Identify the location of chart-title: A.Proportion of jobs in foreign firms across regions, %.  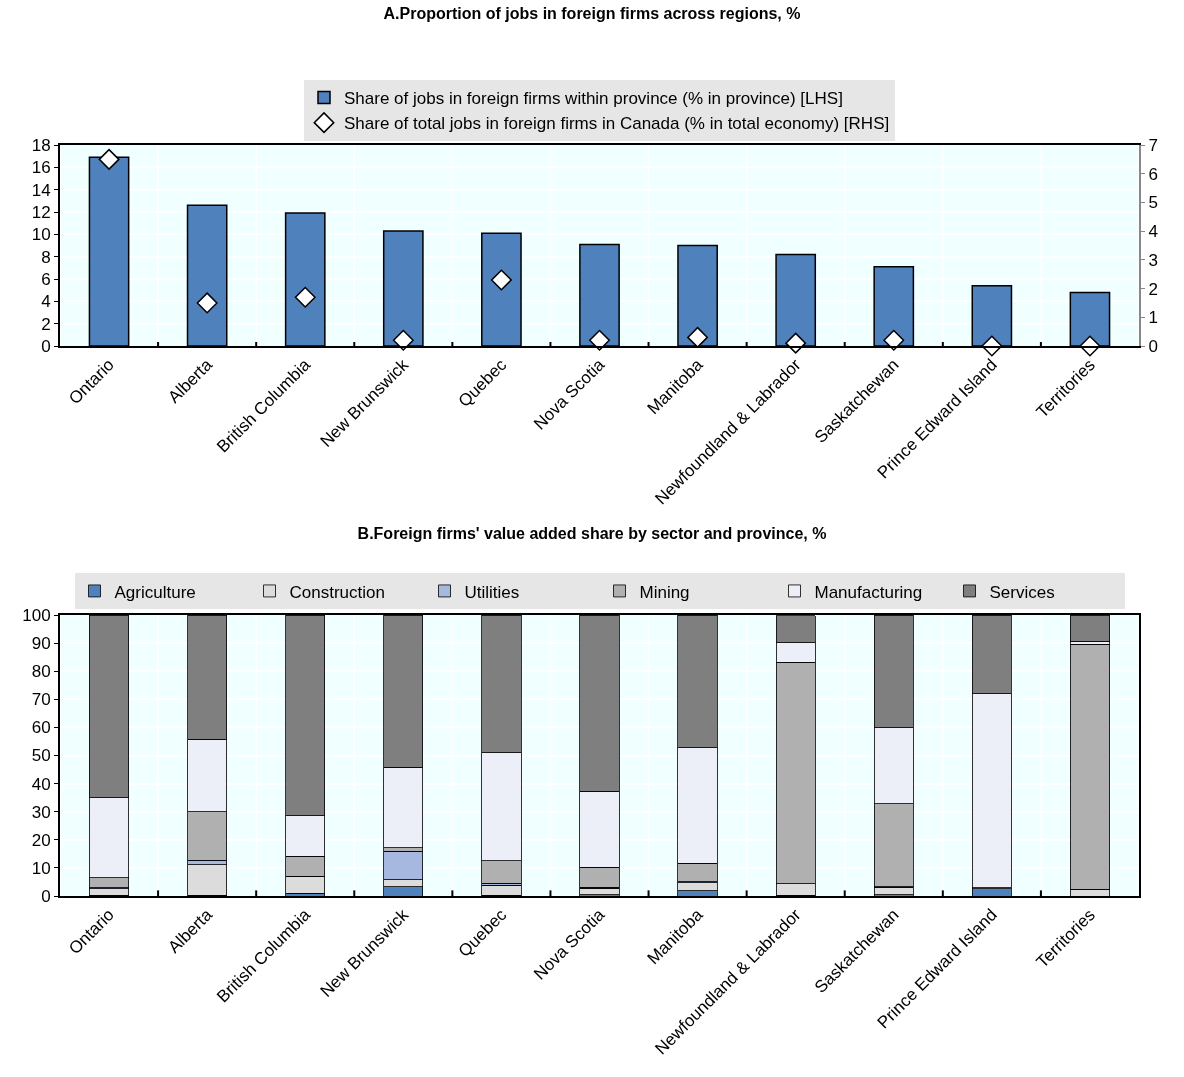
(592, 13).